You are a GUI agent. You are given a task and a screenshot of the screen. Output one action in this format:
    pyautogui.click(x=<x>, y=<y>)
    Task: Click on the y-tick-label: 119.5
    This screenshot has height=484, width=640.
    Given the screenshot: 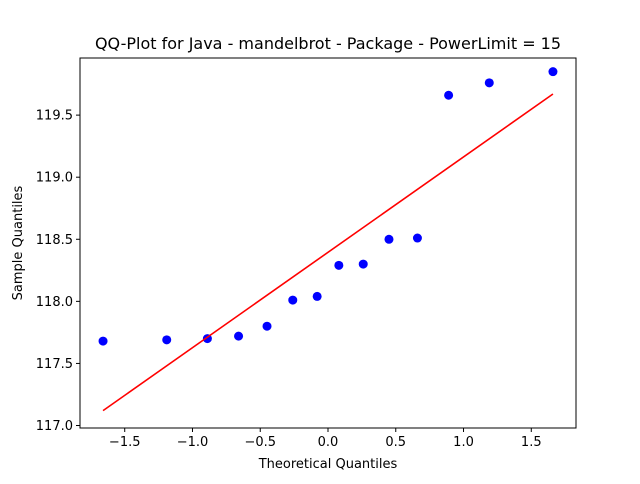 What is the action you would take?
    pyautogui.click(x=54, y=116)
    